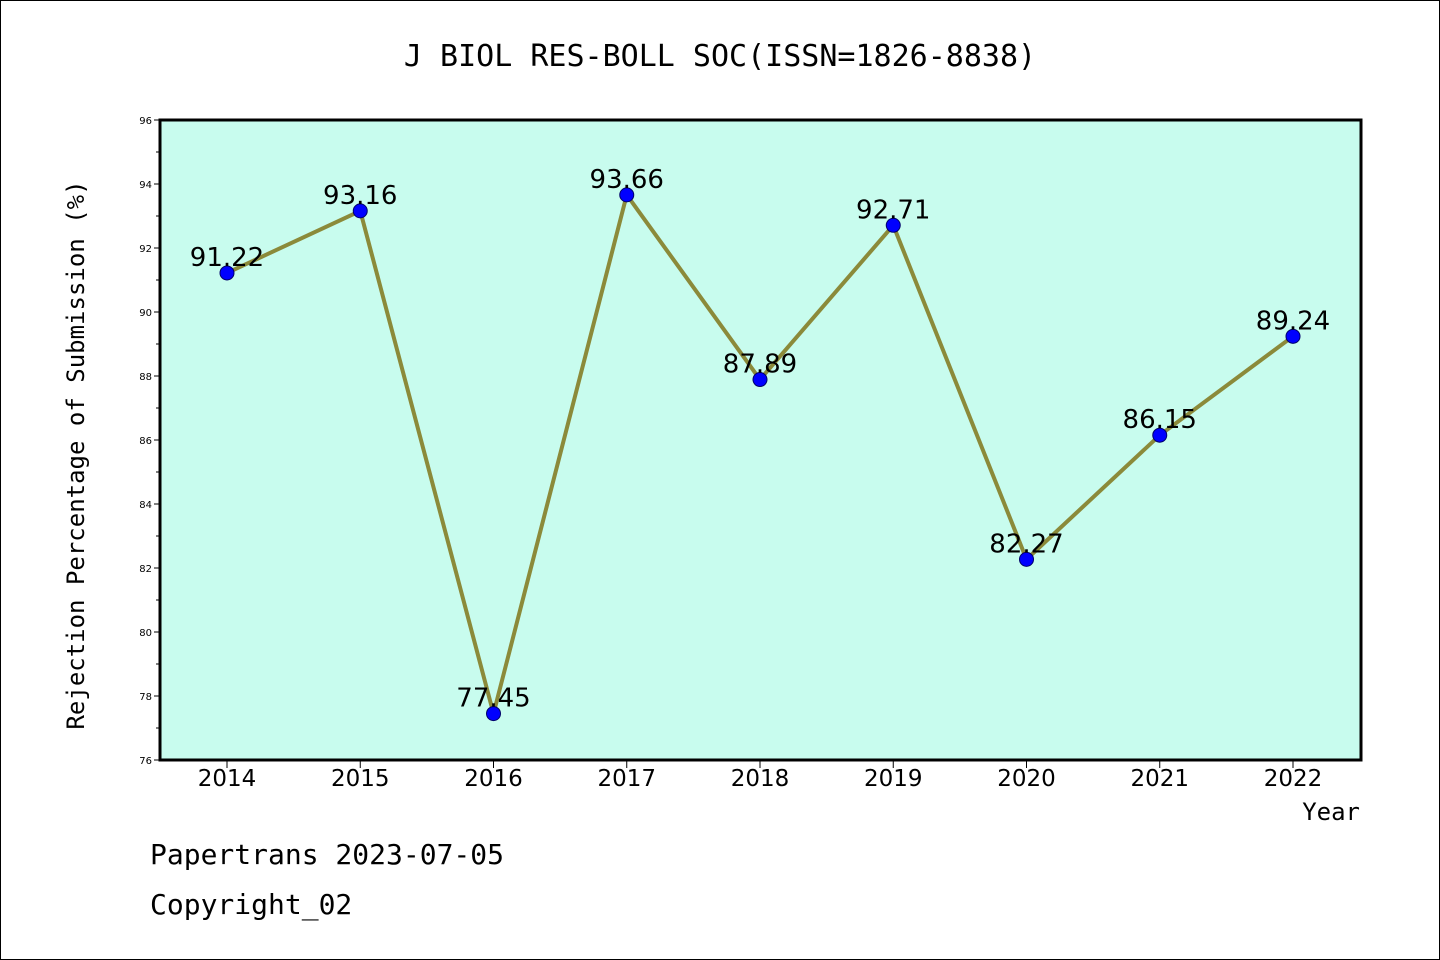 The image size is (1440, 960). What do you see at coordinates (145, 313) in the screenshot?
I see `y-tick-label: 90` at bounding box center [145, 313].